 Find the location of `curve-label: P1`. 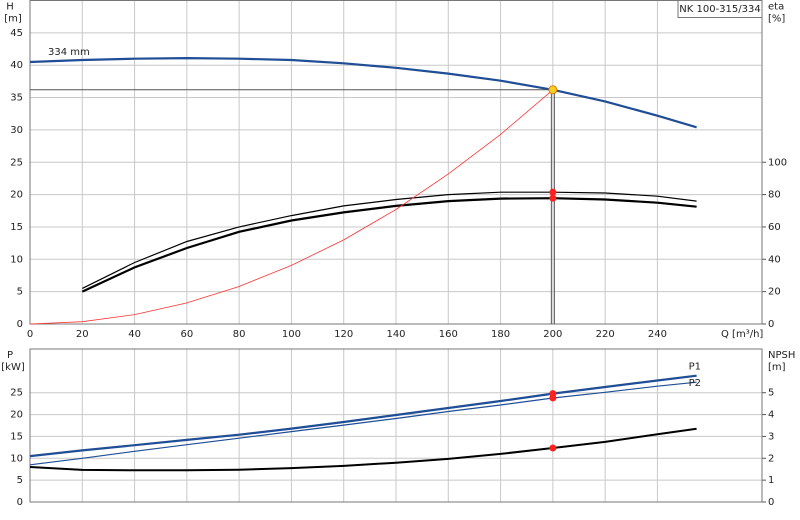

curve-label: P1 is located at coordinates (695, 367).